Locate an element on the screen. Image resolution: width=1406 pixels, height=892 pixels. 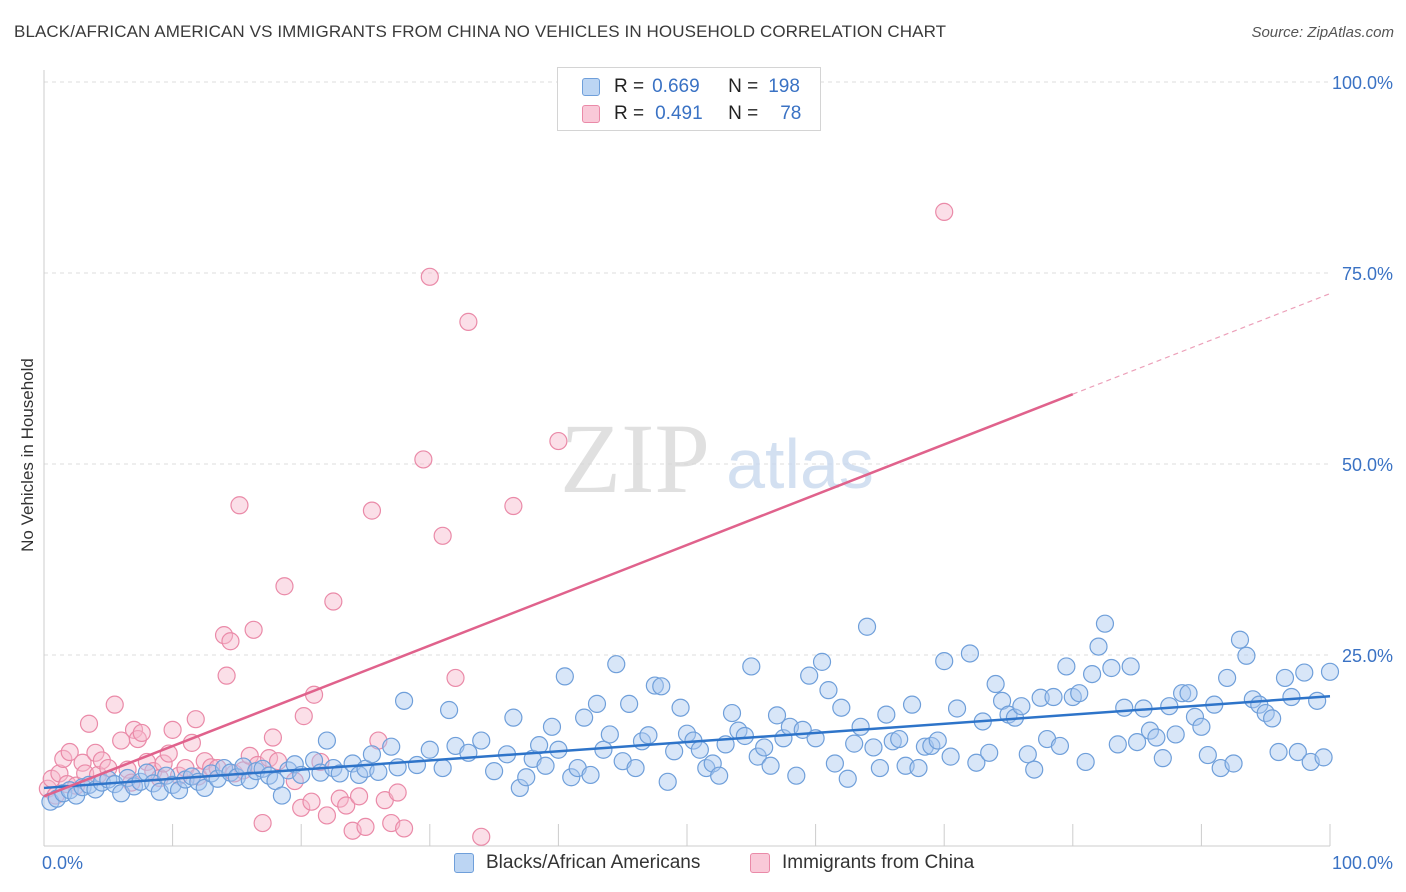
watermark-zip: ZIP is located at coordinates (635, 458).